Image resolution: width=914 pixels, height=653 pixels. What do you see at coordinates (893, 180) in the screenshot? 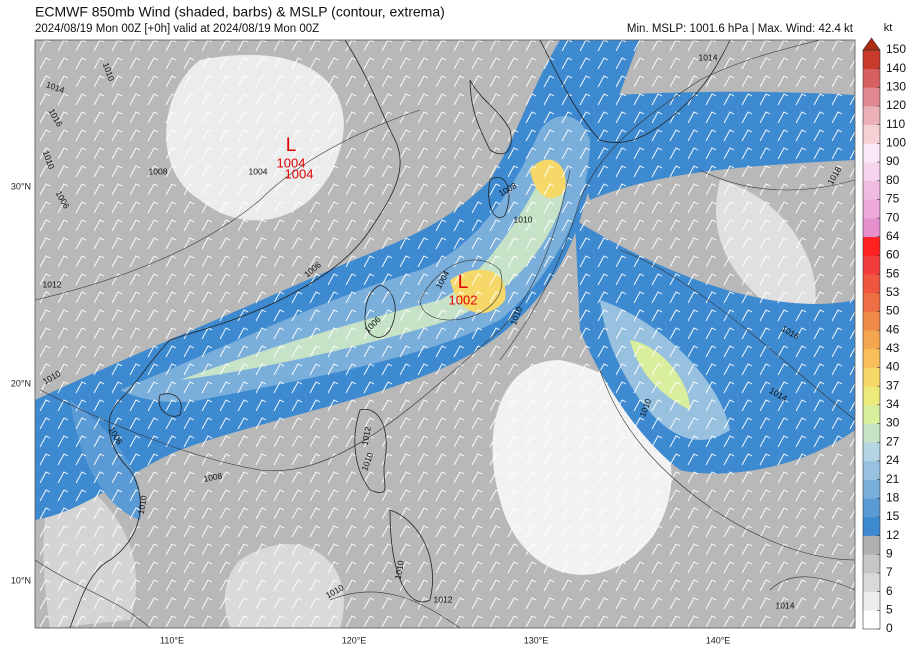
I see `colorbar-label: 80` at bounding box center [893, 180].